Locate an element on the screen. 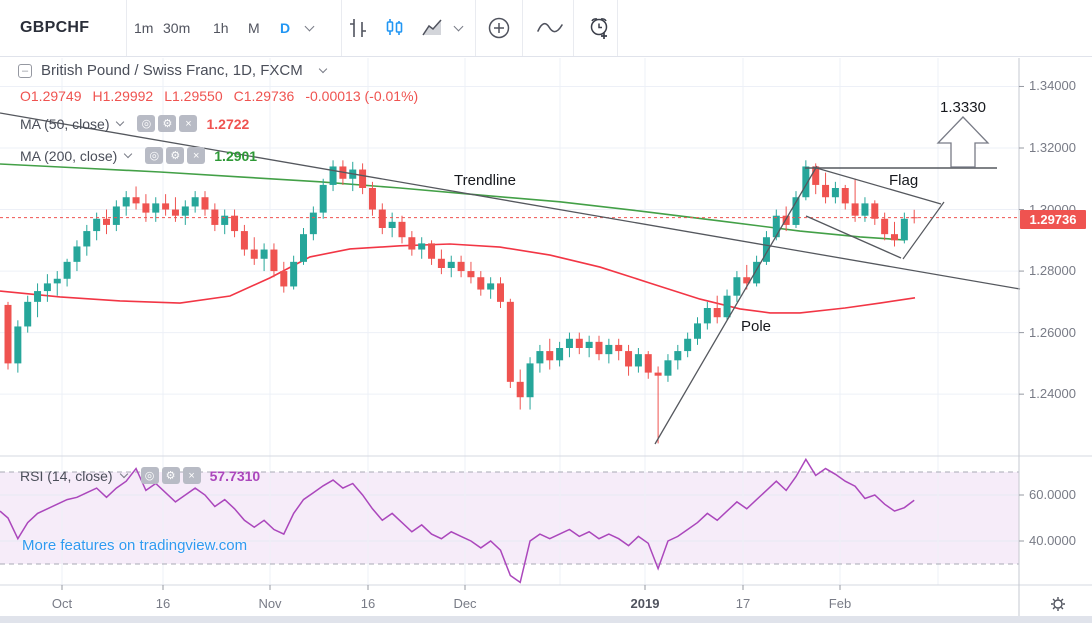 This screenshot has width=1092, height=623. interval-button-D: D is located at coordinates (285, 28).